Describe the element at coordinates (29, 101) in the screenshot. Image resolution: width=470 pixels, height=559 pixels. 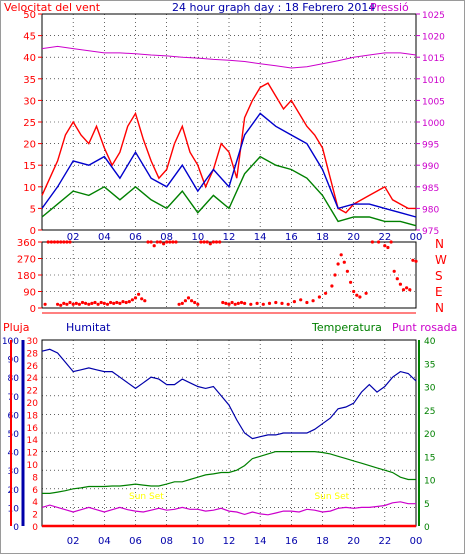
I see `wind-tick-label: 30` at that location.